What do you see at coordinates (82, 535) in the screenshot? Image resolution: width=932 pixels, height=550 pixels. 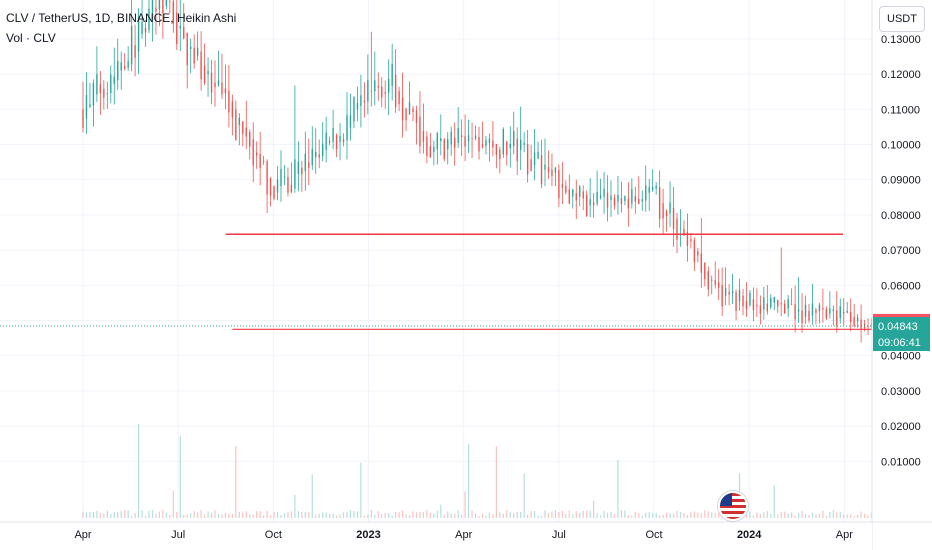 I see `x-tick-label: Apr` at bounding box center [82, 535].